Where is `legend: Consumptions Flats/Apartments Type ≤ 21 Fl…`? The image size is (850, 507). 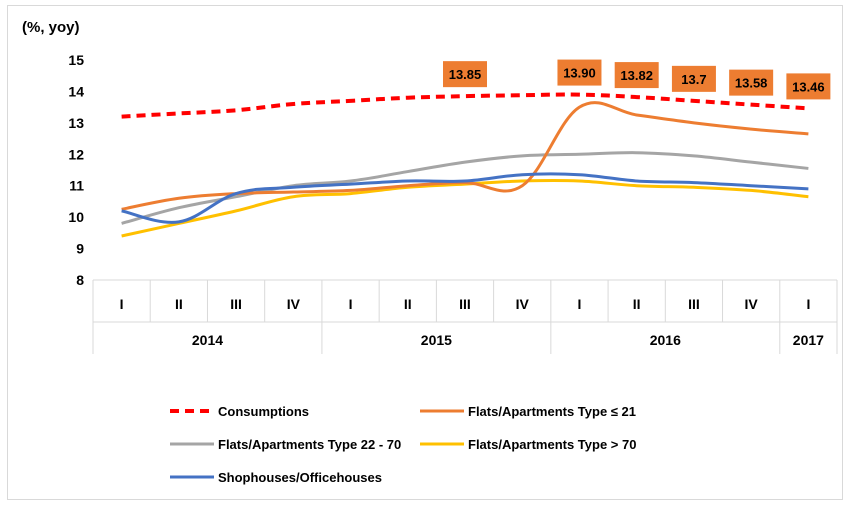 legend: Consumptions Flats/Apartments Type ≤ 21 Fl… is located at coordinates (403, 444).